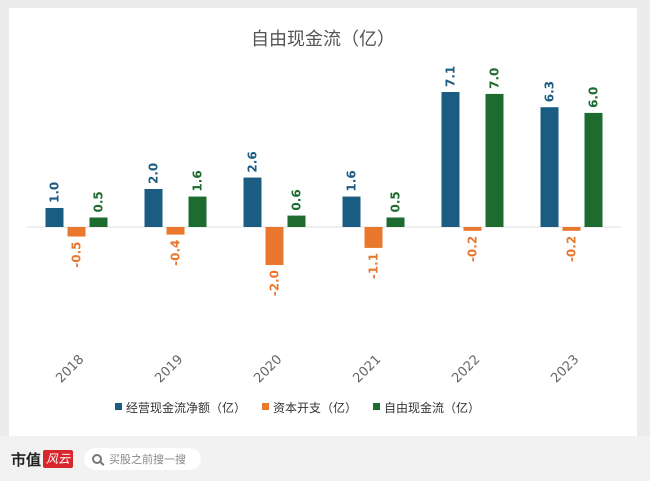 The image size is (650, 481). I want to click on bar-2019-s1, so click(175, 231).